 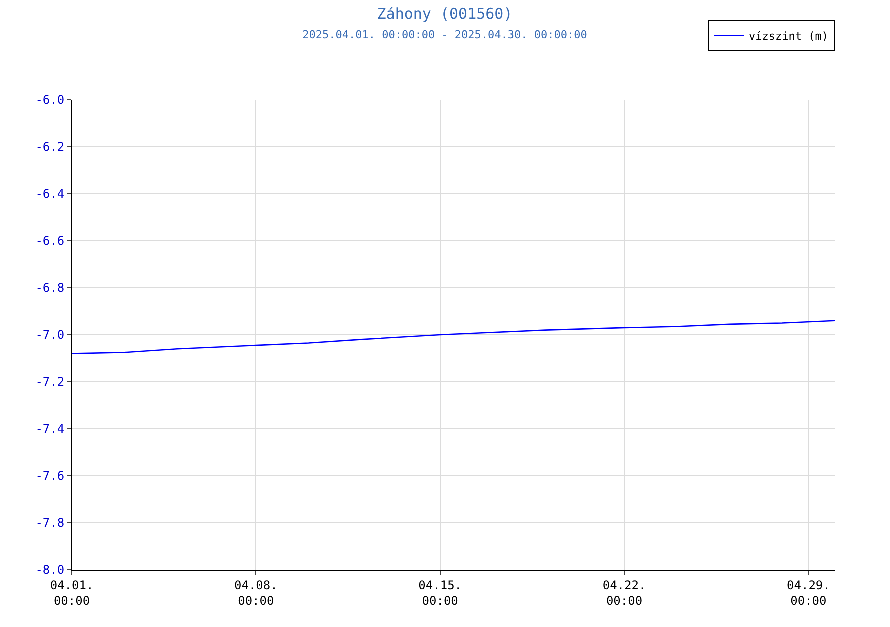 What do you see at coordinates (624, 593) in the screenshot?
I see `x-tick-label: 04.22. 00:00` at bounding box center [624, 593].